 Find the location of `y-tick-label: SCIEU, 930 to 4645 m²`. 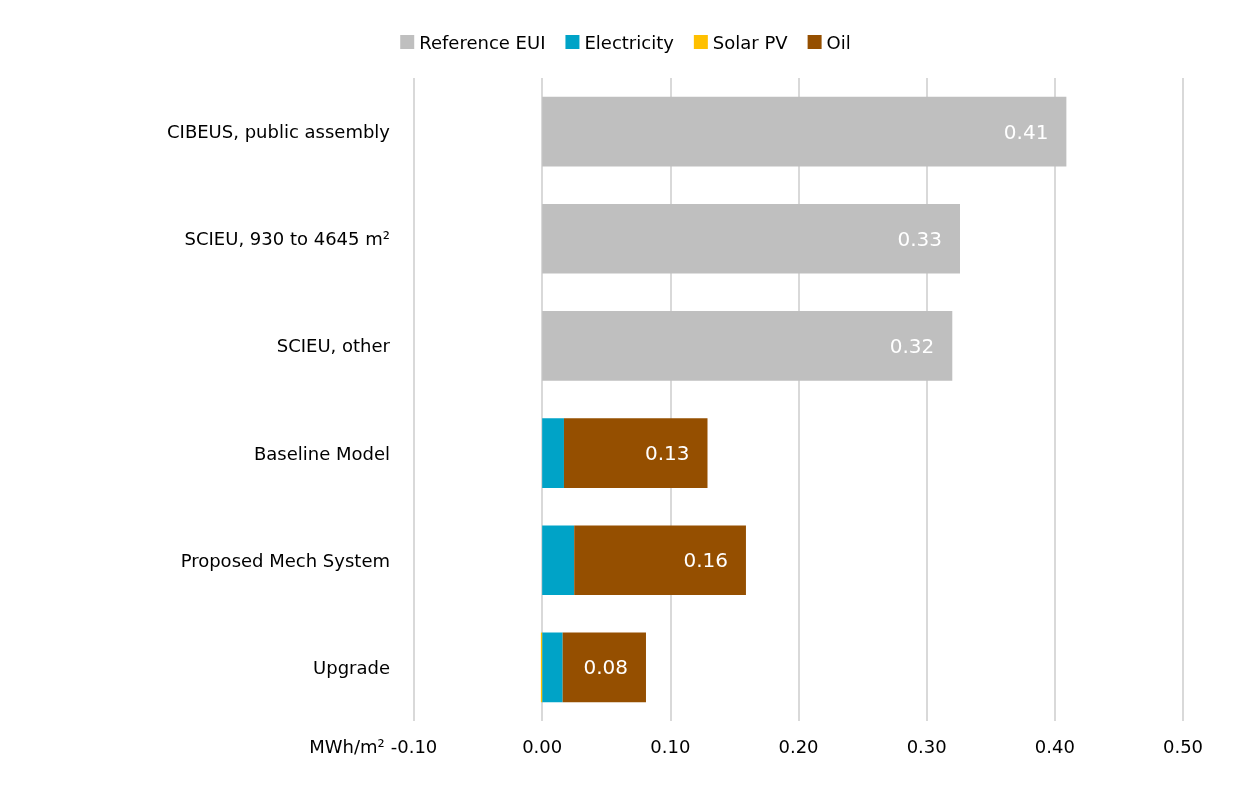

y-tick-label: SCIEU, 930 to 4645 m² is located at coordinates (287, 239).